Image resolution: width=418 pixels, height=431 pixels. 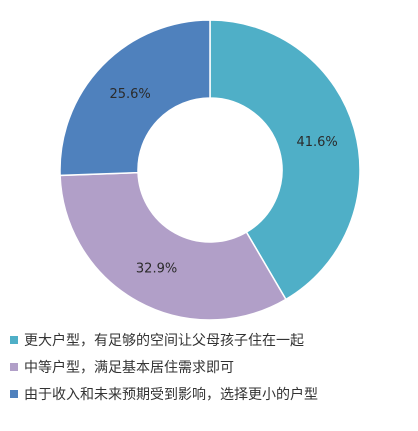 I want to click on legend-item-larger-unit: 更大户型，有足够的空间让父母孩子住在一起, so click(x=212, y=339).